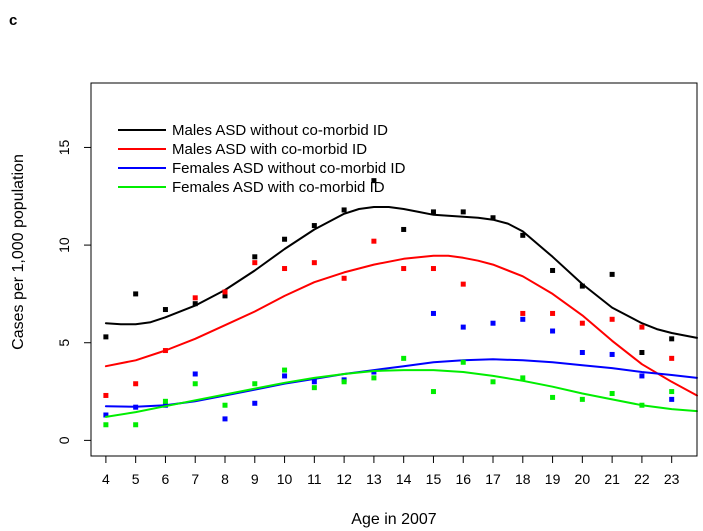 The image size is (703, 531). I want to click on x-tick-label: 20, so click(583, 479).